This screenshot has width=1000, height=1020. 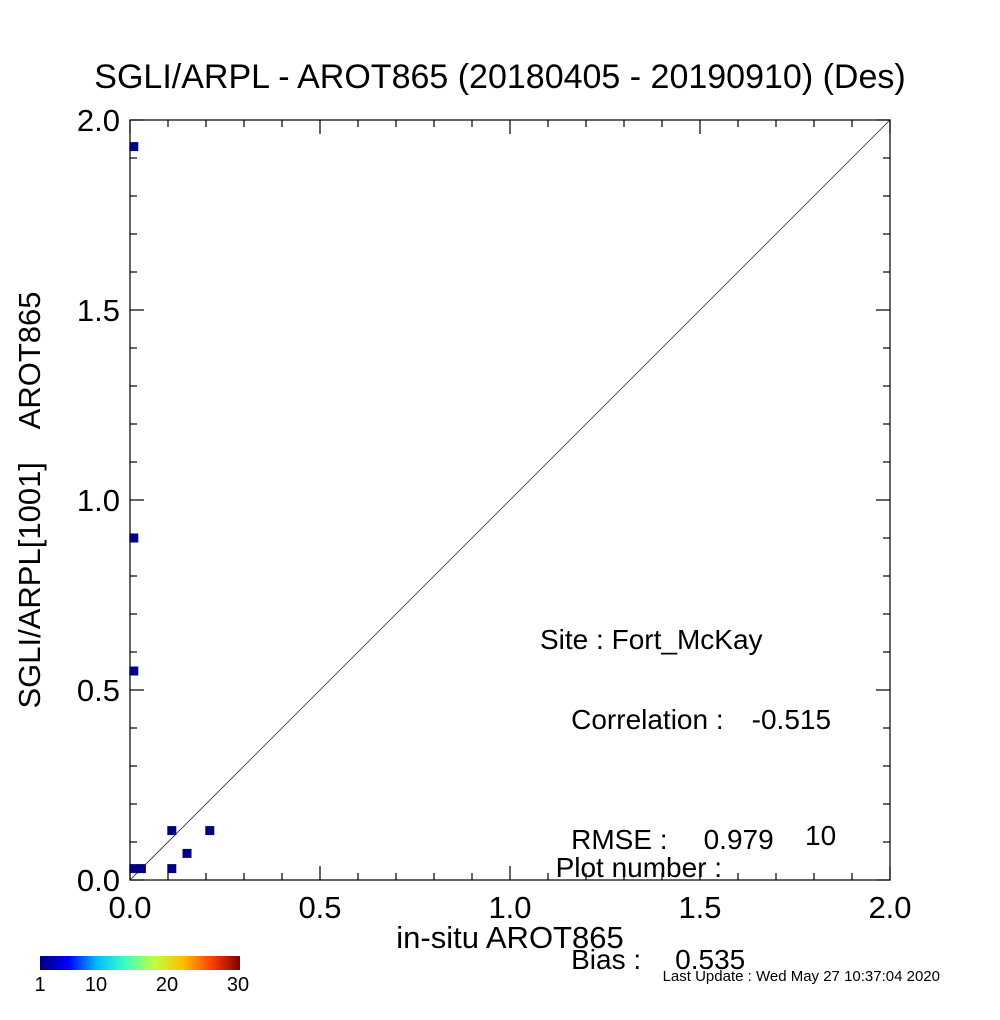 I want to click on site-text: Site : Fort_McKay, so click(x=651, y=639).